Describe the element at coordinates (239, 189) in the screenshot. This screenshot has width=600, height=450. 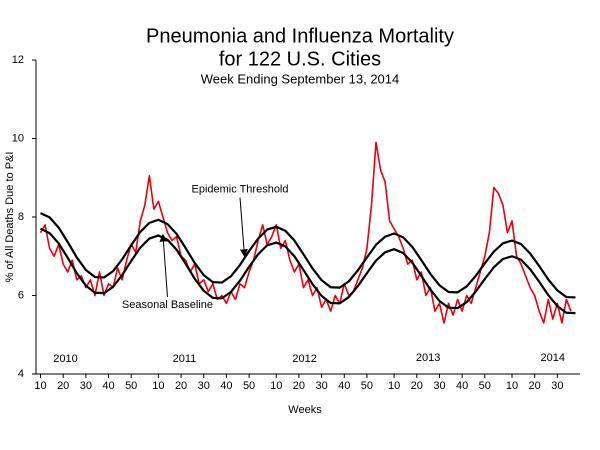
I see `annotation: Epidemic Threshold` at that location.